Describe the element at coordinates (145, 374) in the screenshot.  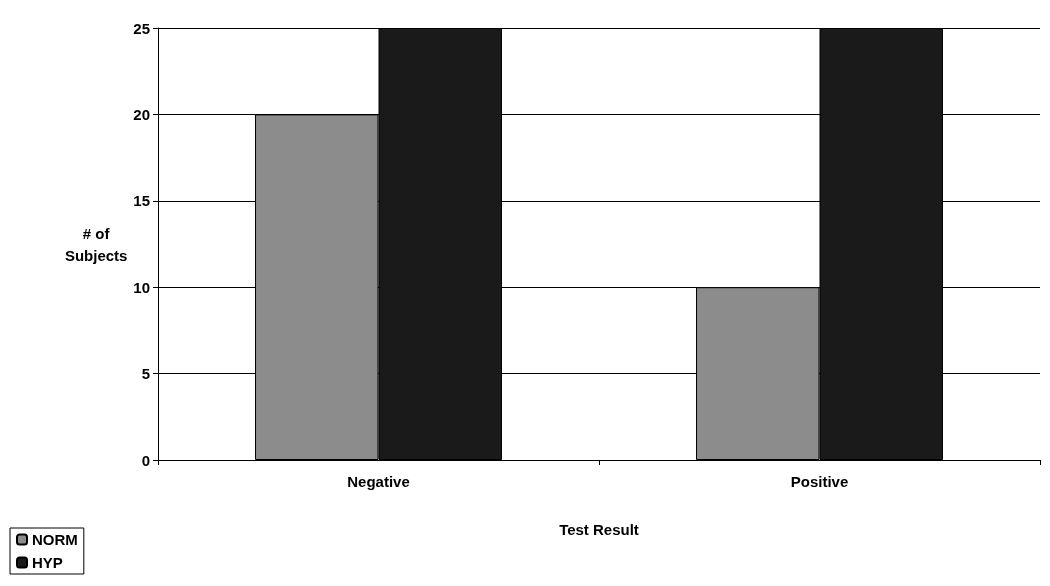
I see `y-tick-label: 5` at that location.